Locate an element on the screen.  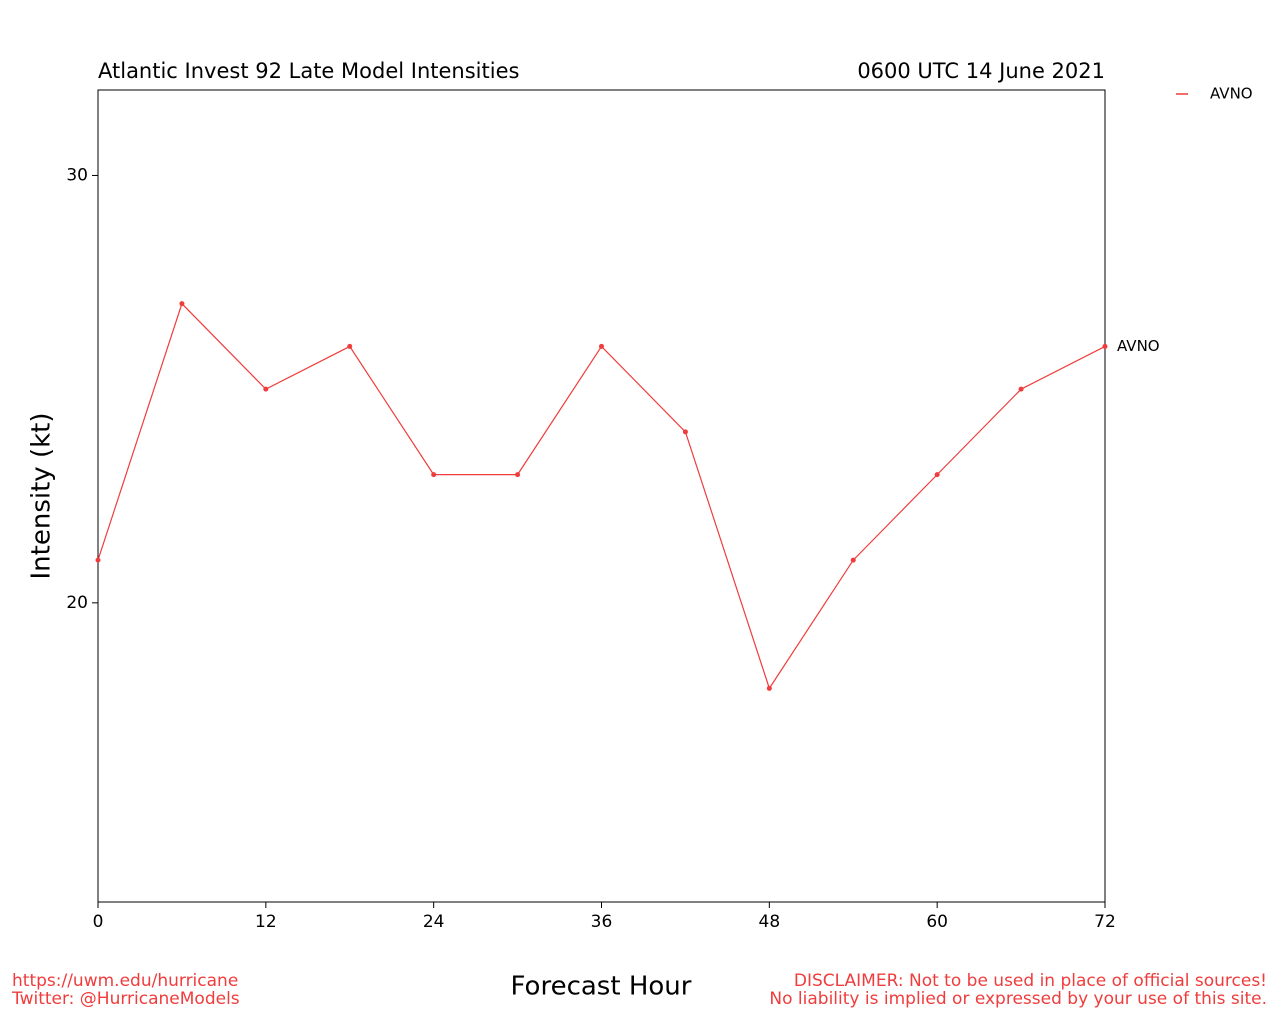
y-axis-label: Intensity (kt) is located at coordinates (42, 496).